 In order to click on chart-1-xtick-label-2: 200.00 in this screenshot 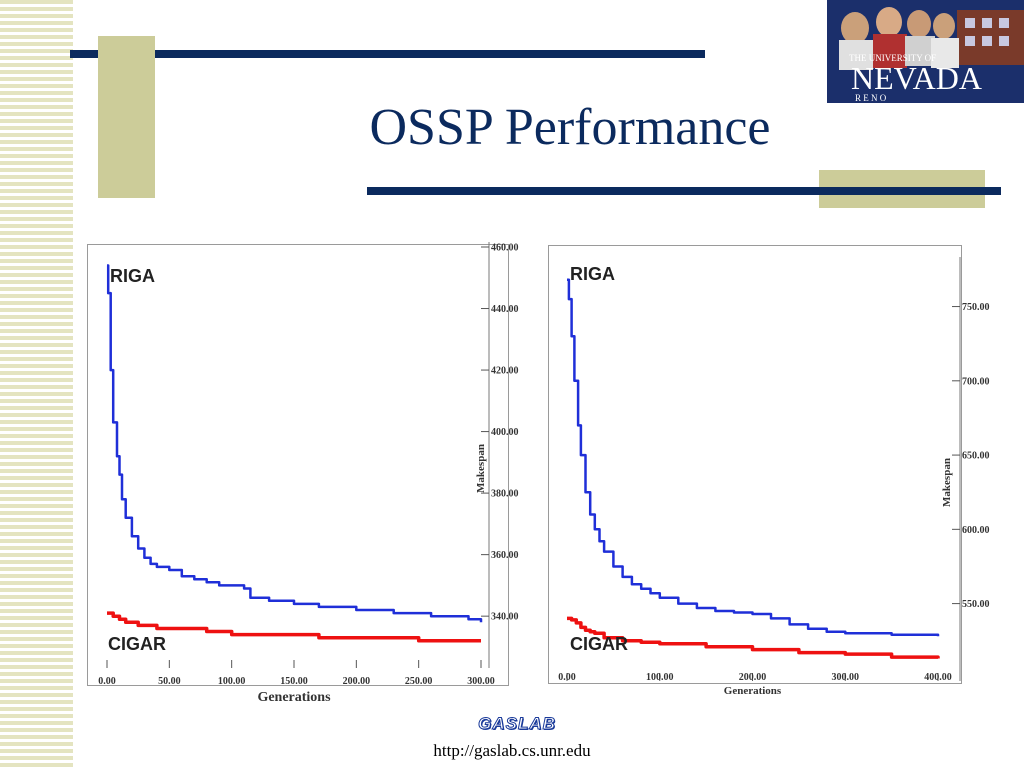, I will do `click(753, 677)`.